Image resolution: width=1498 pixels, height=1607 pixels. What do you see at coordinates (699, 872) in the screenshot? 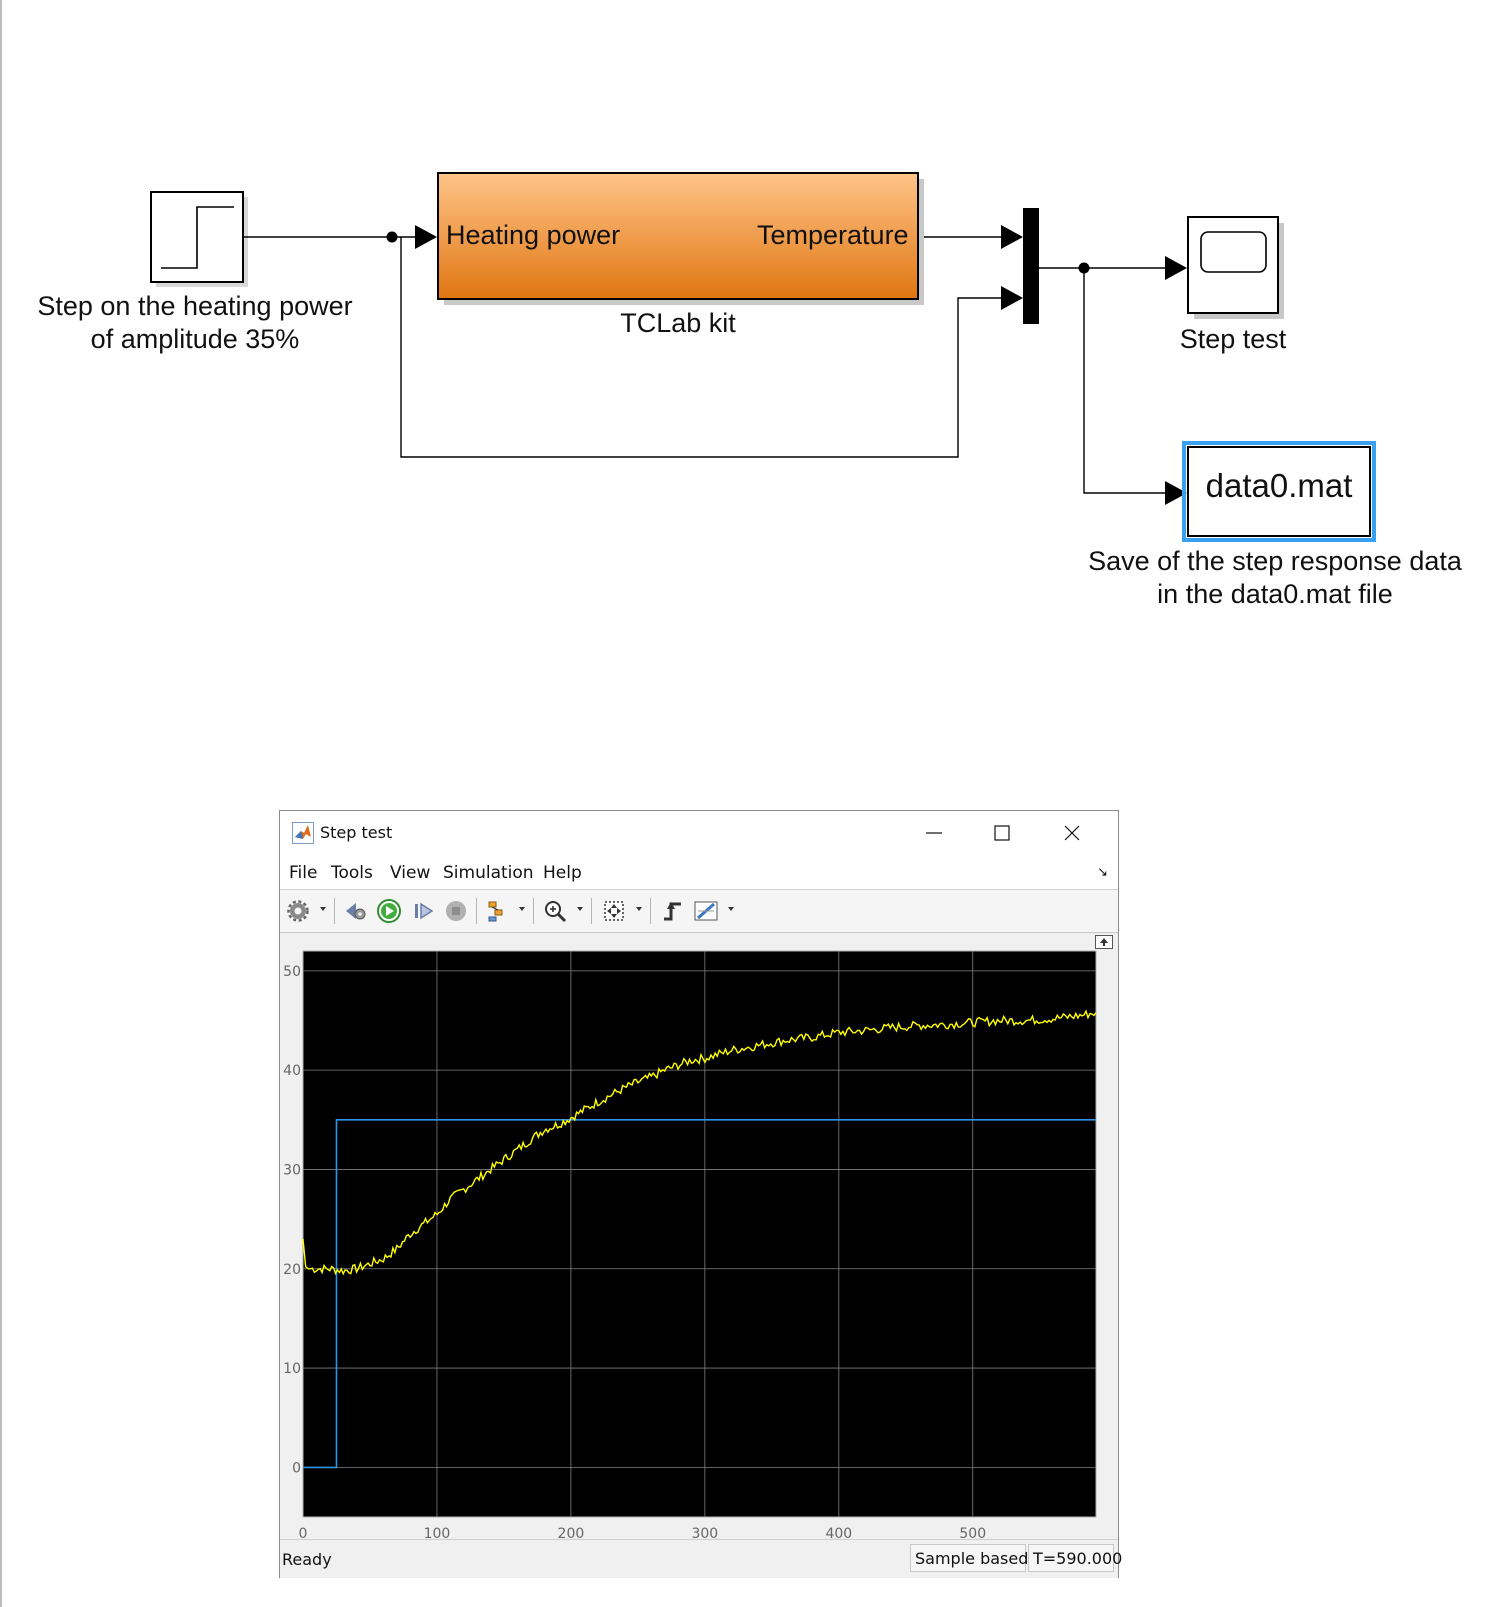
I see `menu-bar: File Tools View Simulation Help ↘` at bounding box center [699, 872].